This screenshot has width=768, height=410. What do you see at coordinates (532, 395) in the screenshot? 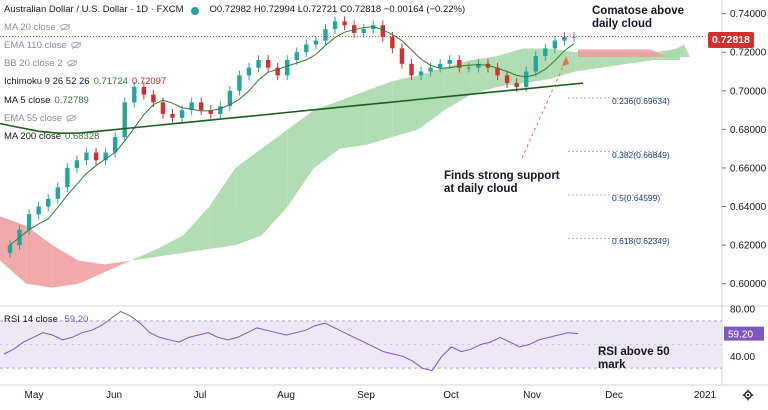
I see `x-tick-label: Nov` at bounding box center [532, 395].